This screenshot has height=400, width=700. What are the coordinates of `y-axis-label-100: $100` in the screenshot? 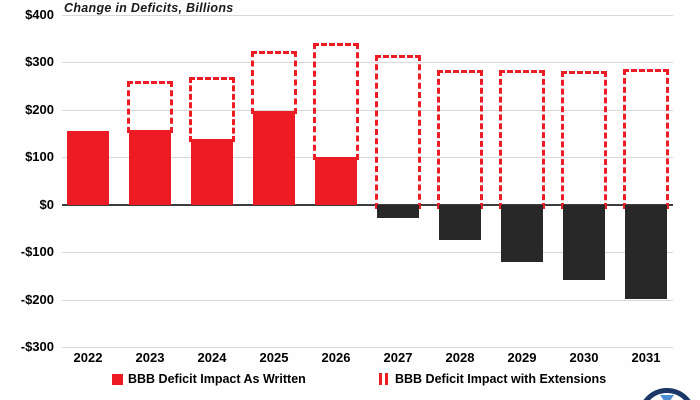 It's located at (39, 157).